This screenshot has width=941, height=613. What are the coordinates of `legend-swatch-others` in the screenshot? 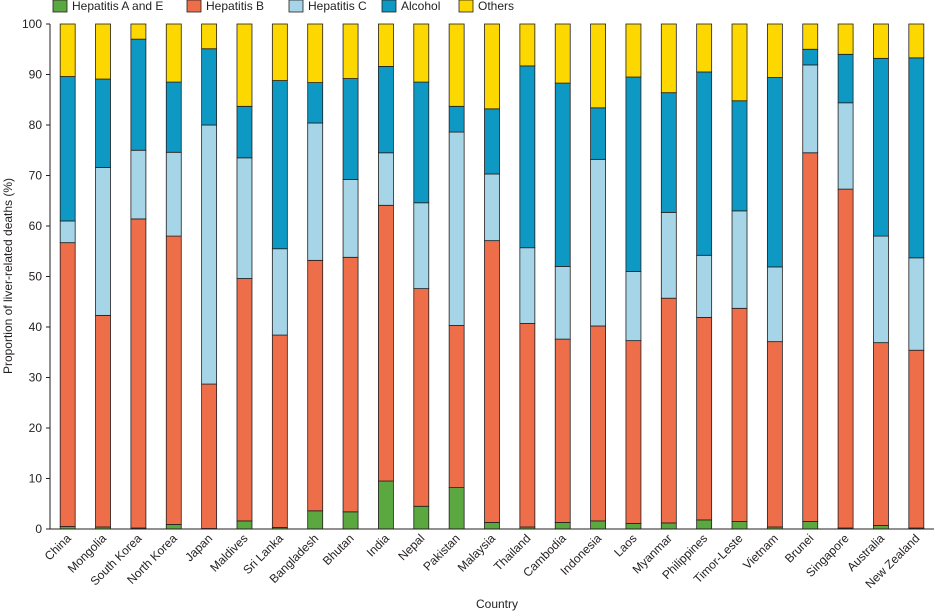 It's located at (466, 6).